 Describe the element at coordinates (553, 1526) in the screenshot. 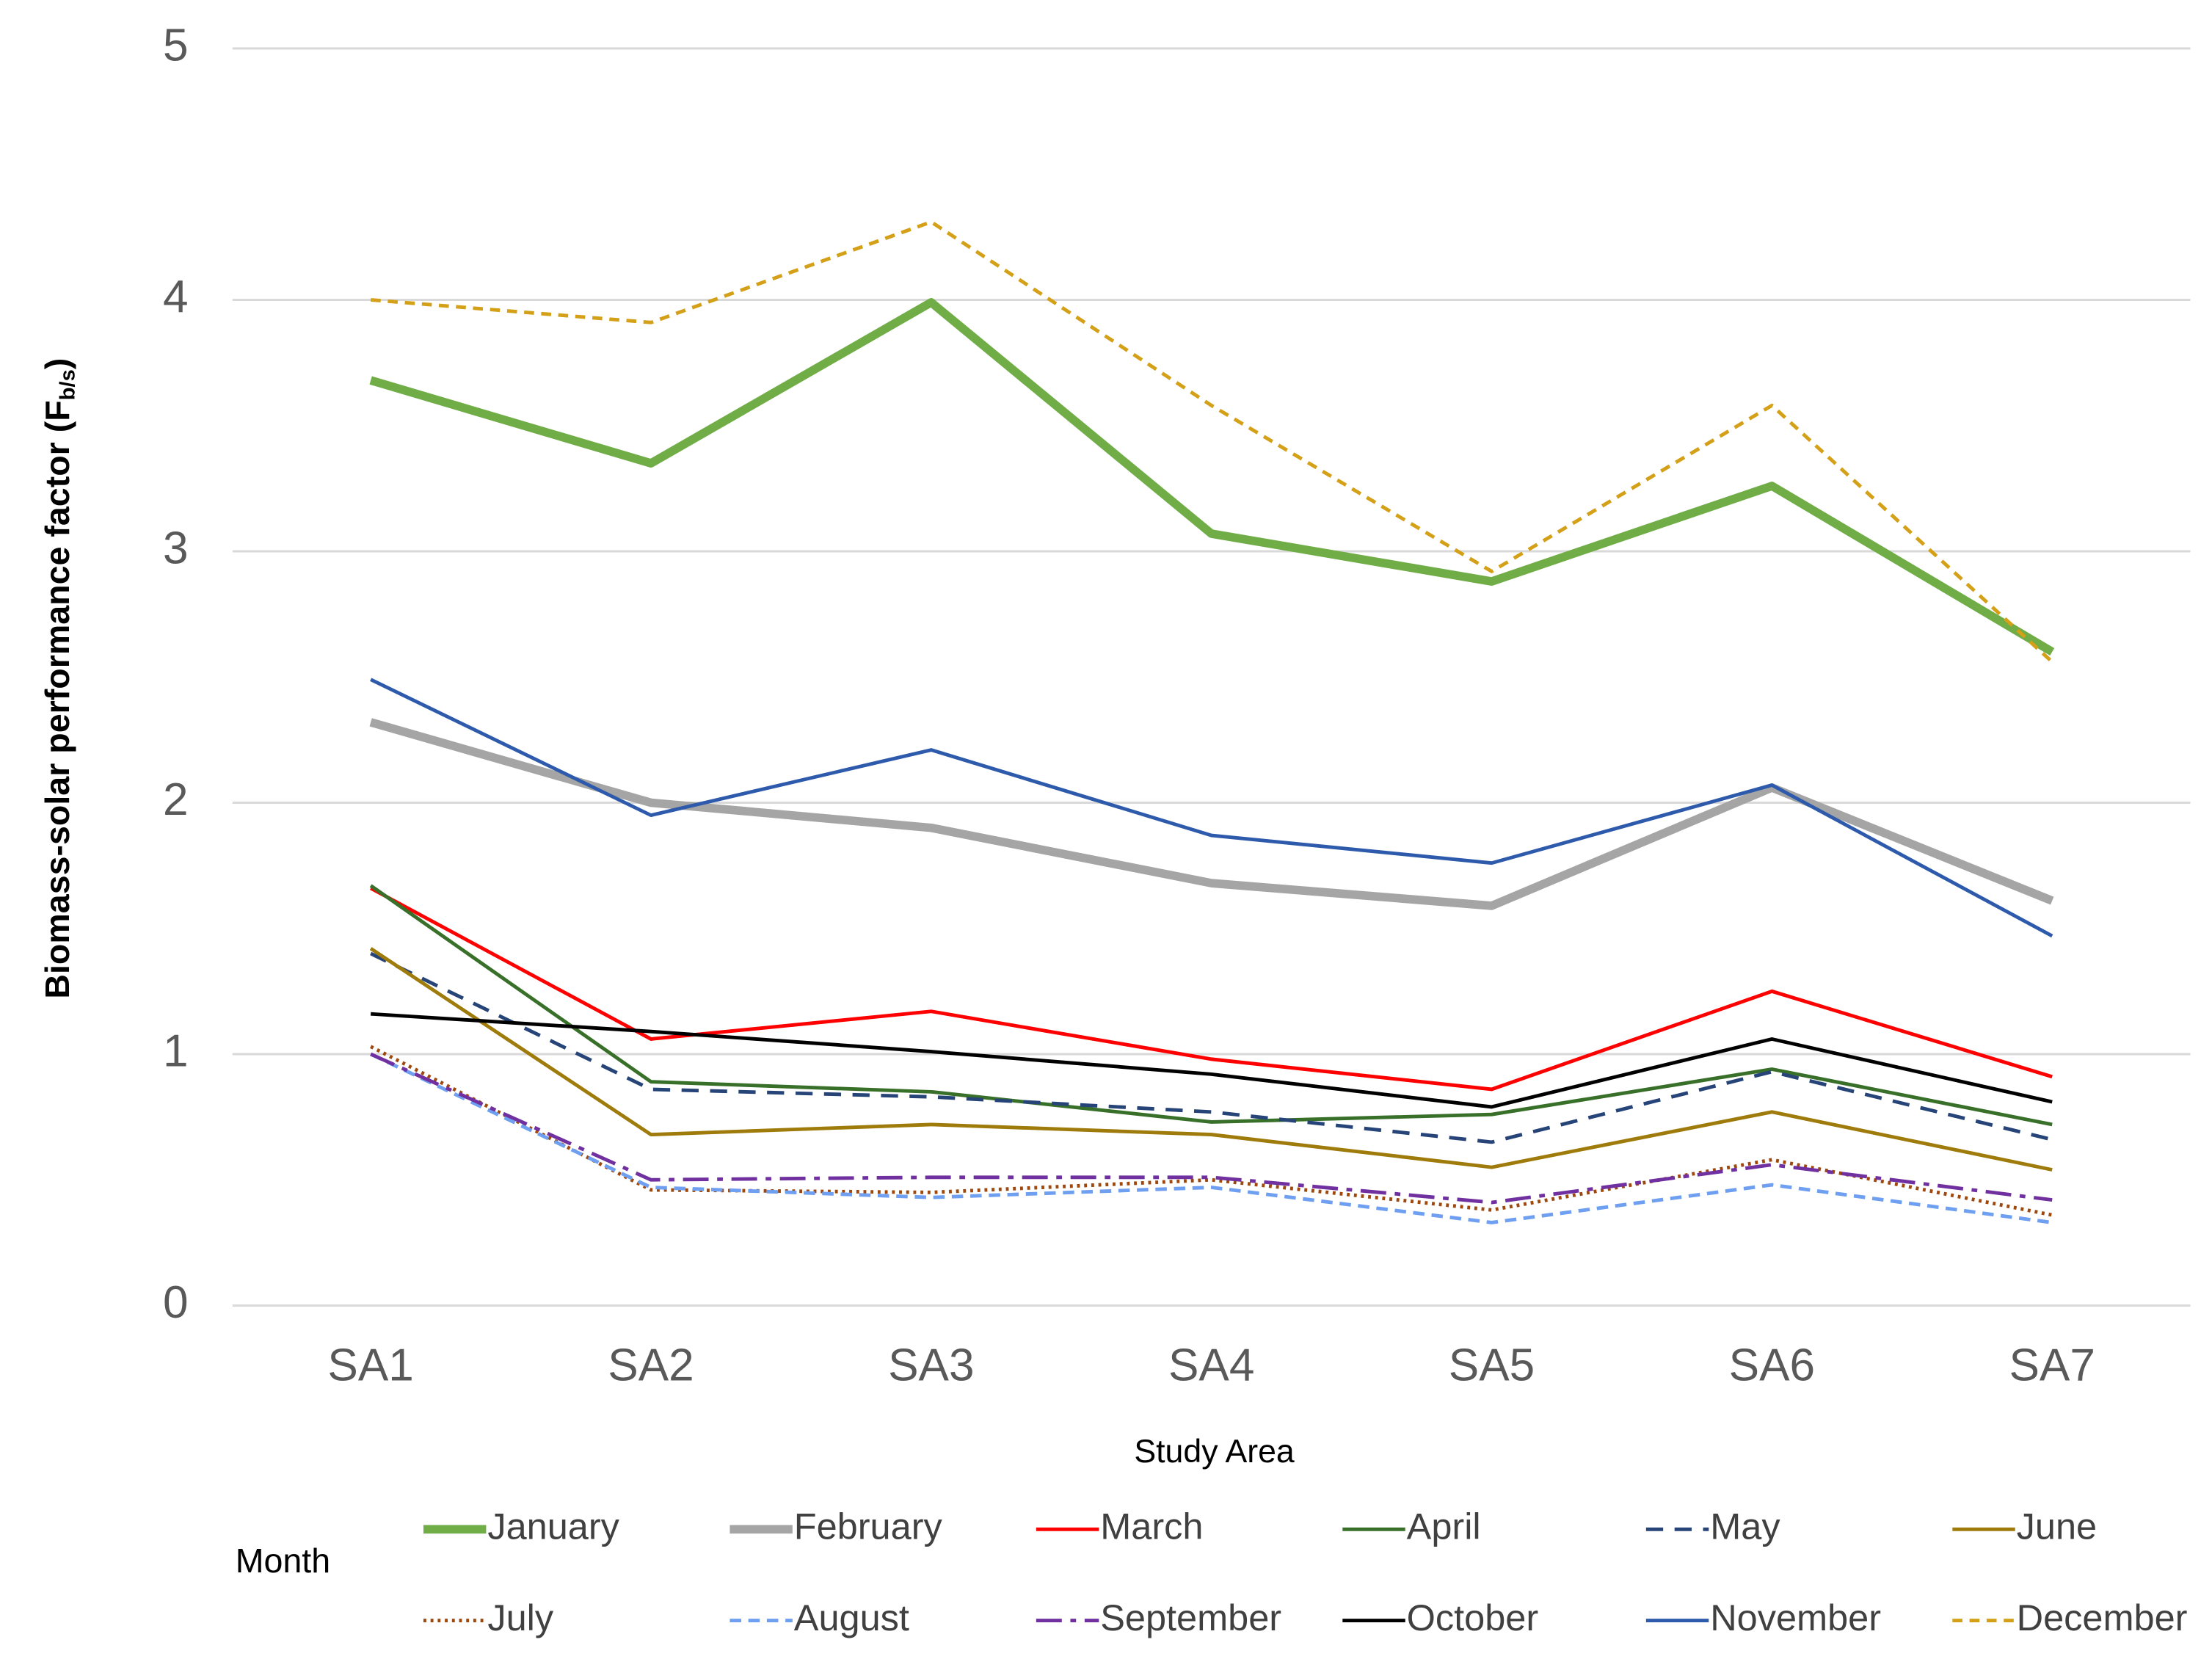

I see `legend-label: January` at that location.